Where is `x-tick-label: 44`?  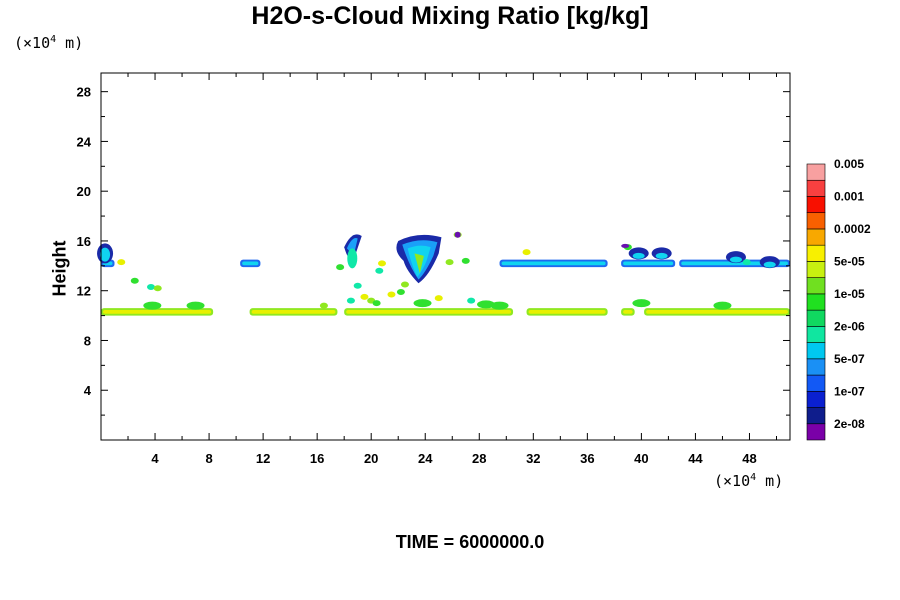
x-tick-label: 44 is located at coordinates (695, 458).